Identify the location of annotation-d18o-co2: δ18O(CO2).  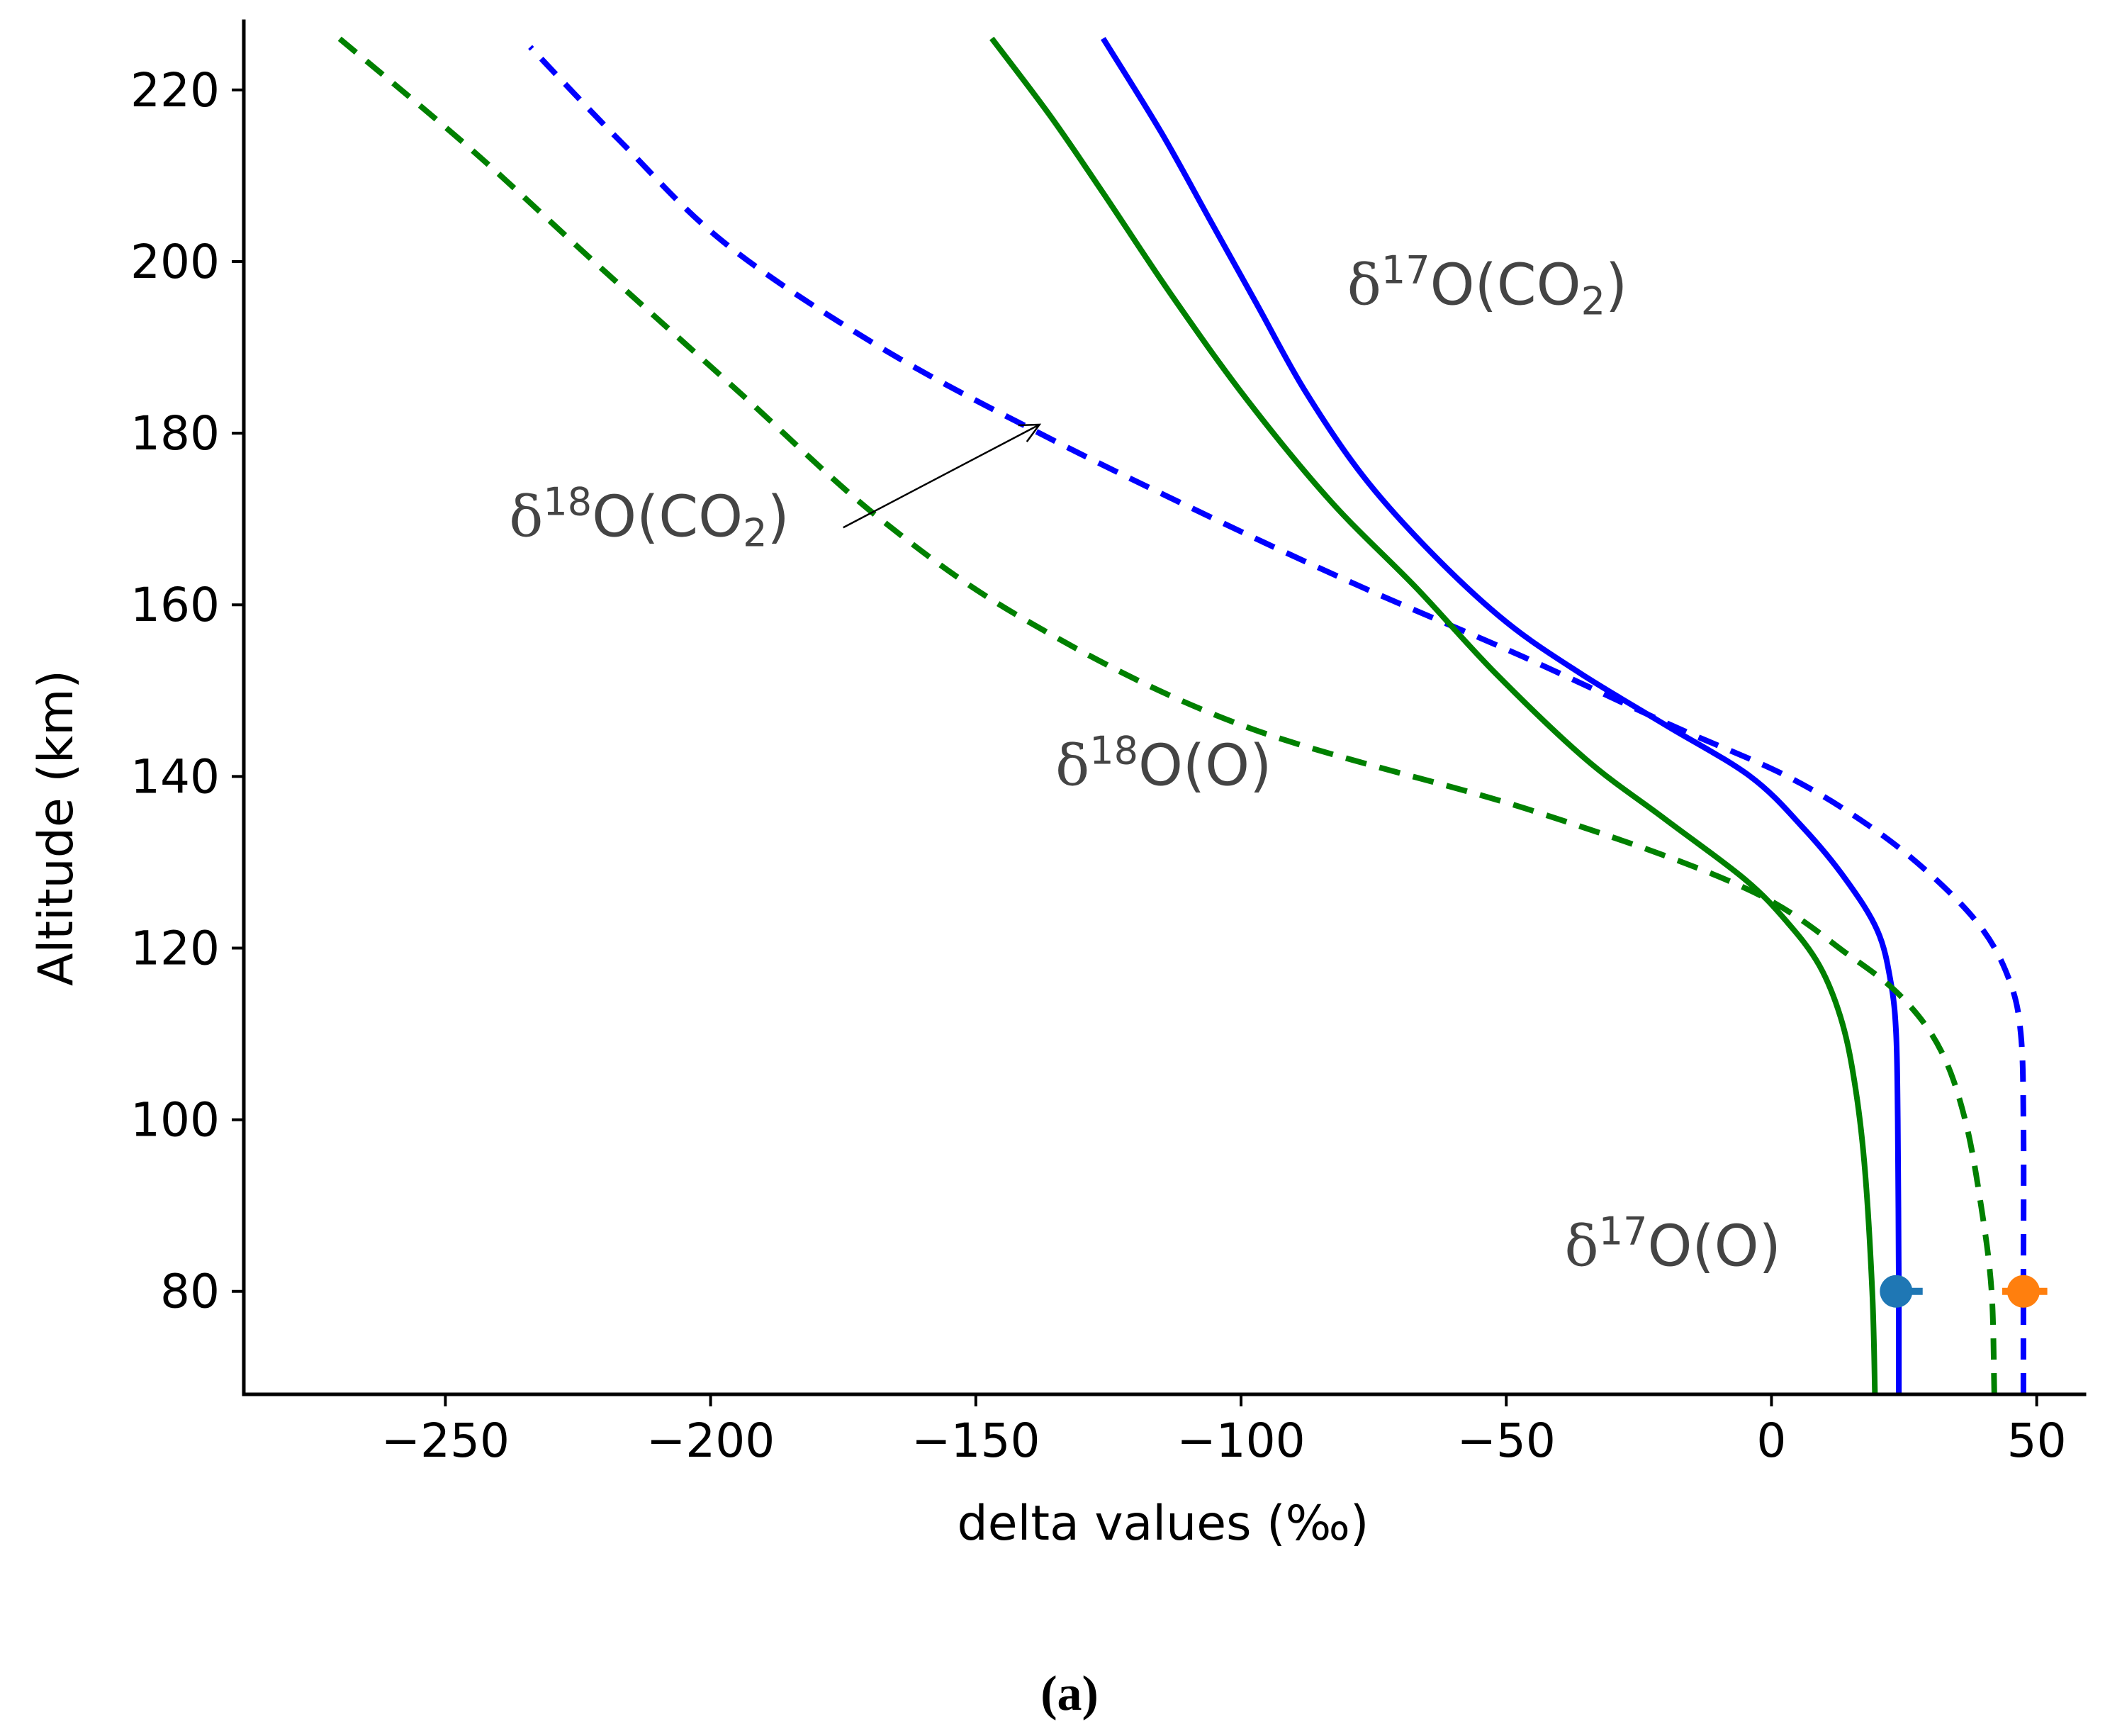
(649, 517).